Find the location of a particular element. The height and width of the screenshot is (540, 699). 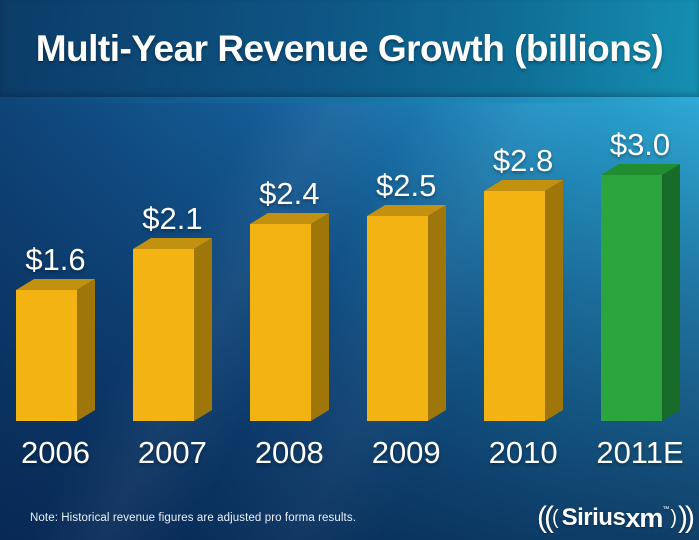

siriusxm-logo: (( ( Sirius xm ™ ) )) is located at coordinates (615, 518).